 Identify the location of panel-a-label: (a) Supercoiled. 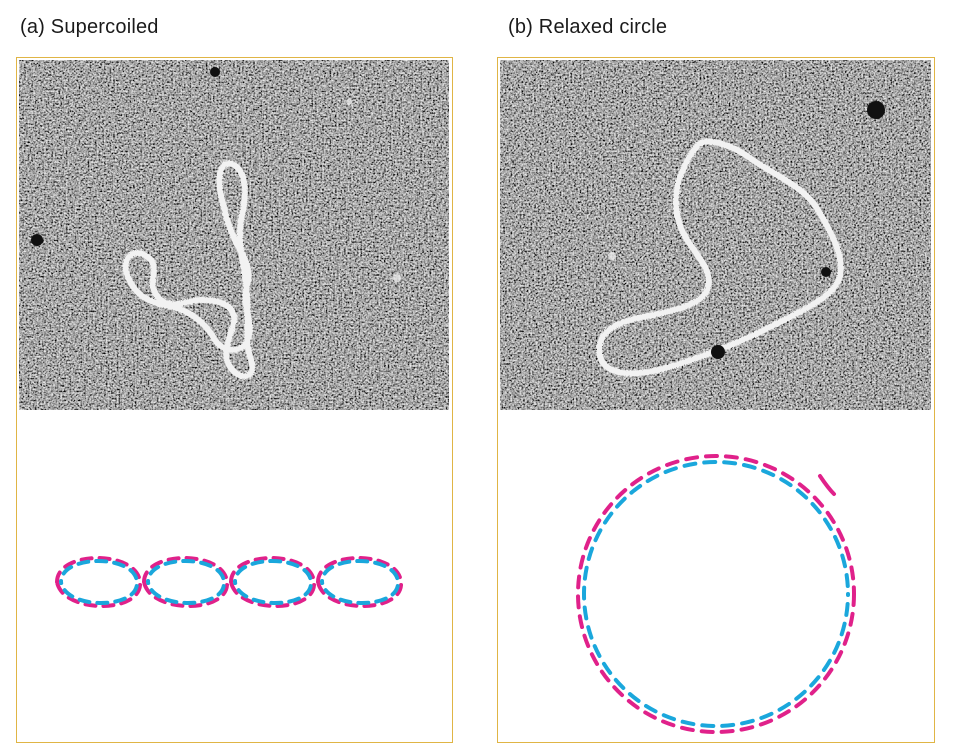
(89, 27).